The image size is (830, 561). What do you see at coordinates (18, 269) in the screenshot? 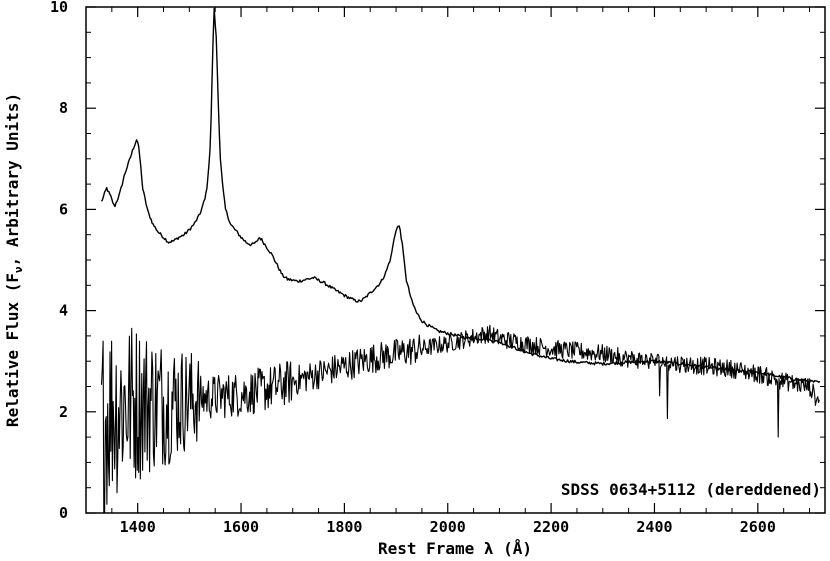
I see `y-axis-title-subscript: ν` at bounding box center [18, 269].